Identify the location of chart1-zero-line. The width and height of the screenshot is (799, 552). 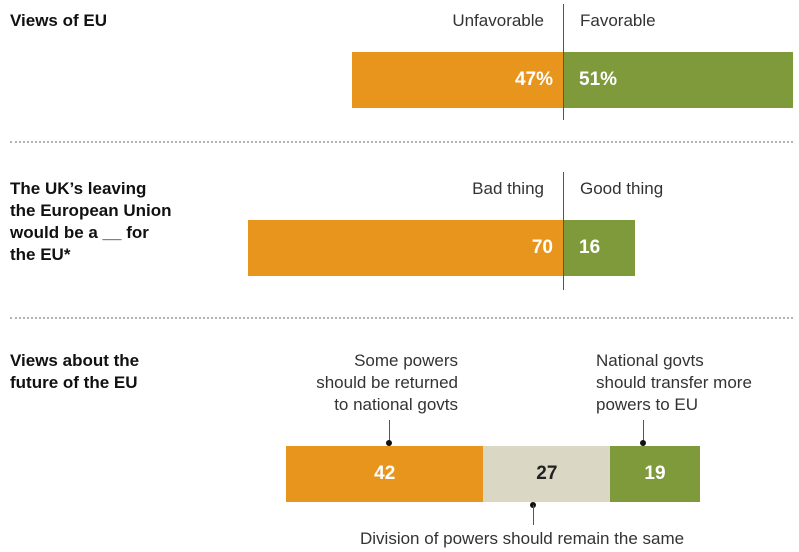
(563, 62).